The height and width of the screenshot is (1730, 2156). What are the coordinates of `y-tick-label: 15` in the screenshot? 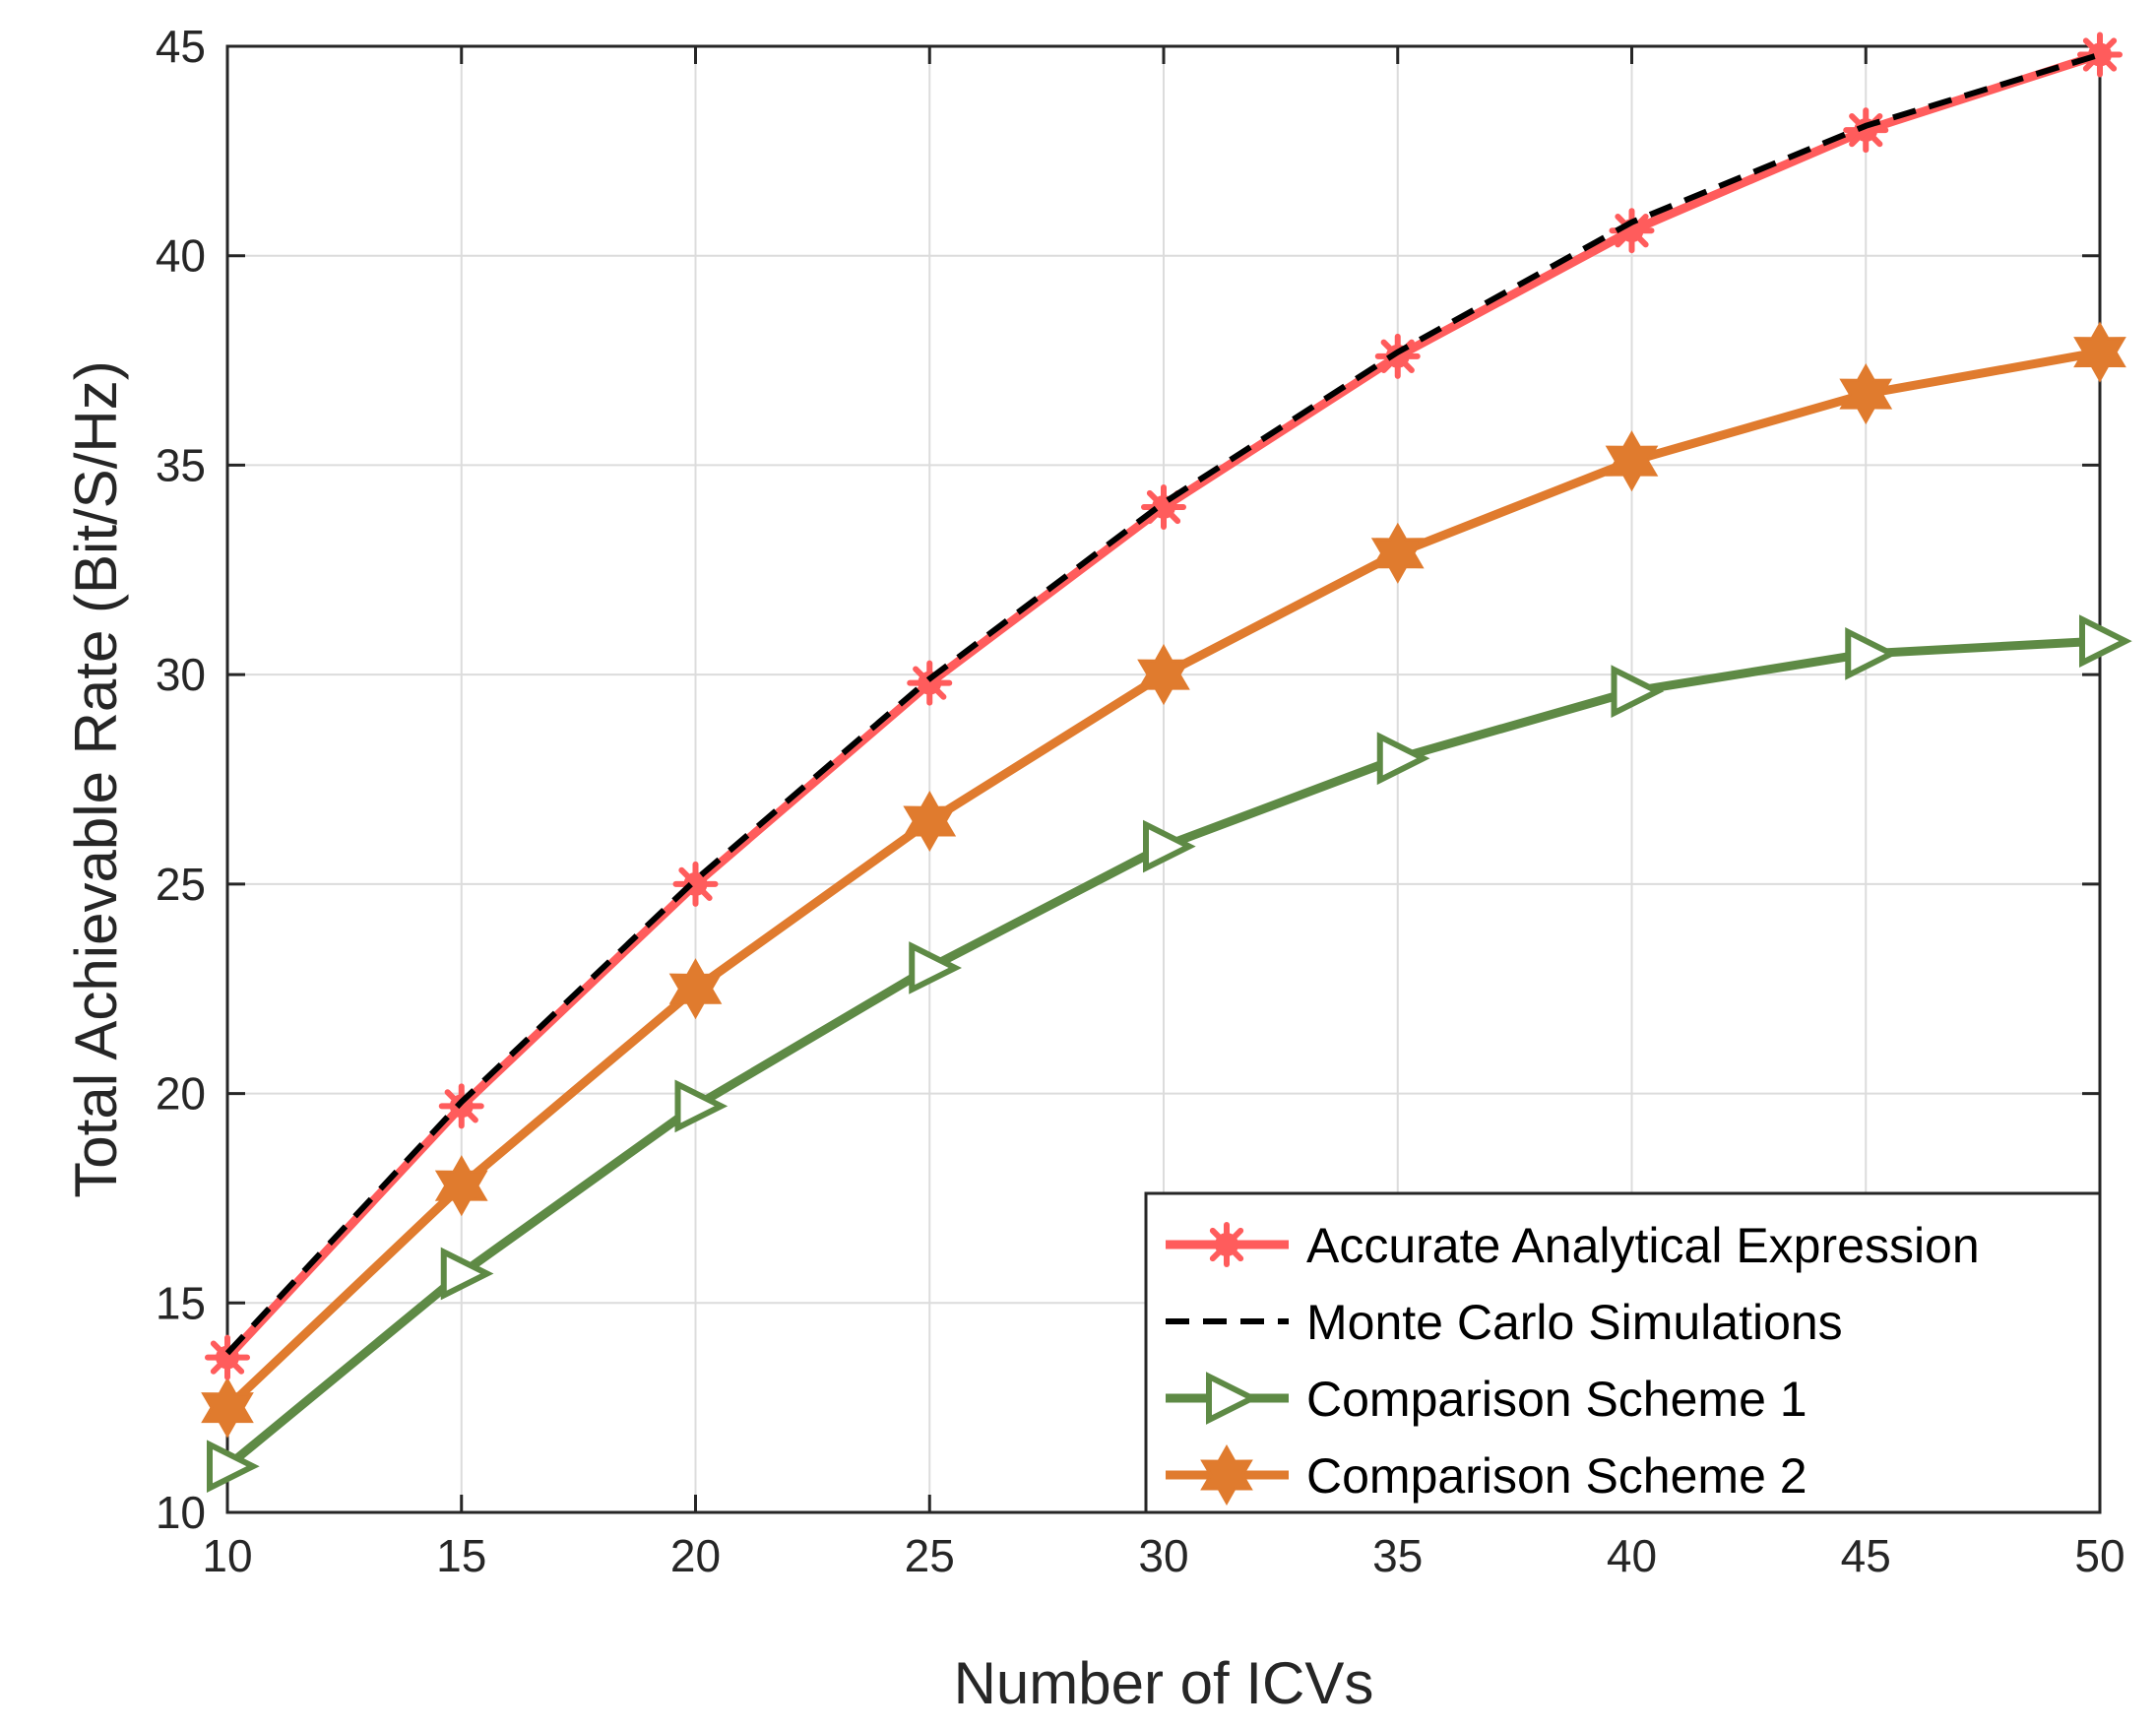 It's located at (181, 1303).